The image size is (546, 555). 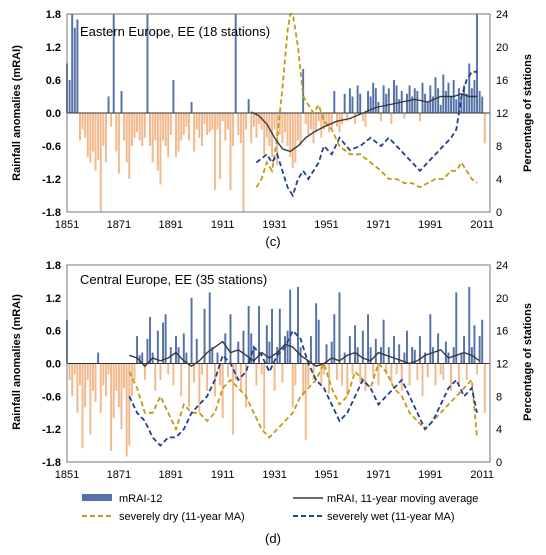 What do you see at coordinates (402, 499) in the screenshot?
I see `legend-label-moving-avg: mRAI, 11-year moving average` at bounding box center [402, 499].